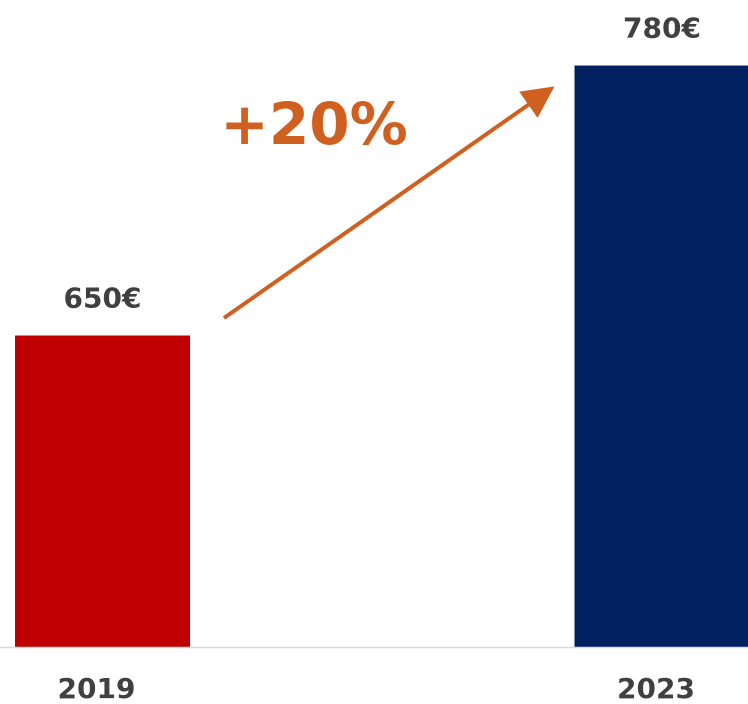 This screenshot has height=704, width=748. I want to click on x-tick-label: 2023, so click(656, 688).